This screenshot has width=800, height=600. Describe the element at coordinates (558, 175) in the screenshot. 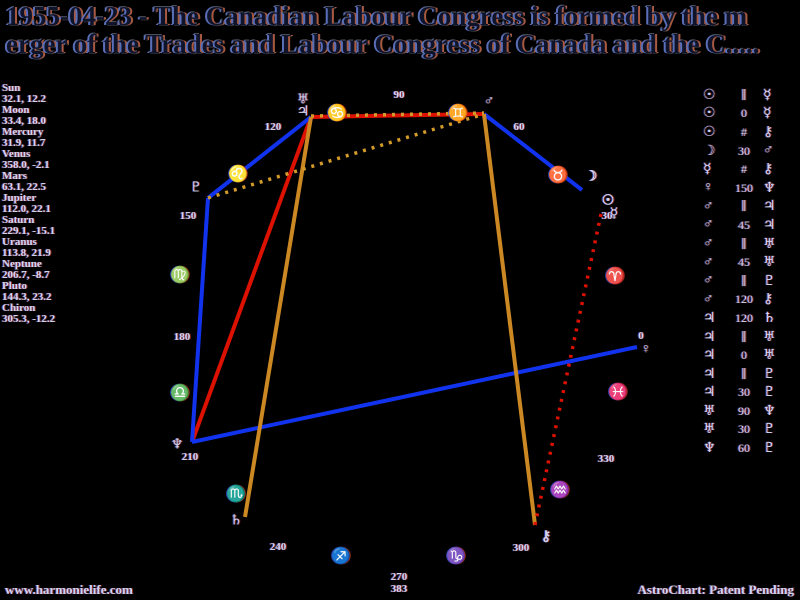

I see `zodiac-sign-taurus-icon: ♉` at that location.